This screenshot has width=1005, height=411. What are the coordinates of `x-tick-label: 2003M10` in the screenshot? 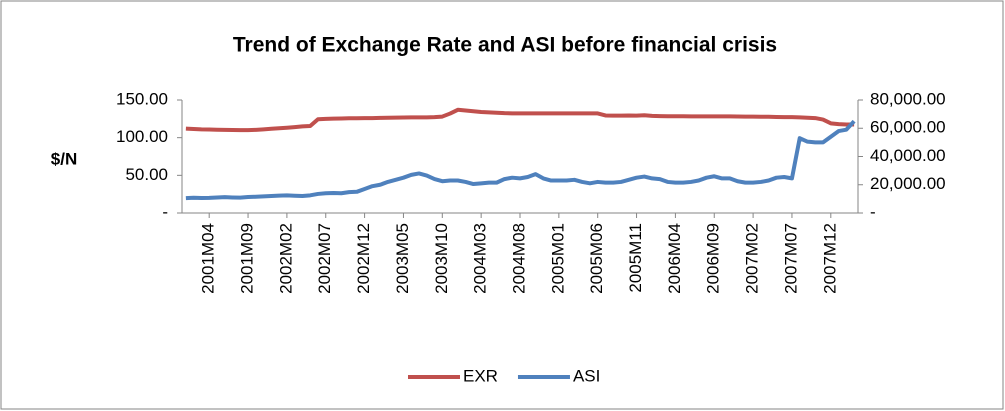 It's located at (441, 258).